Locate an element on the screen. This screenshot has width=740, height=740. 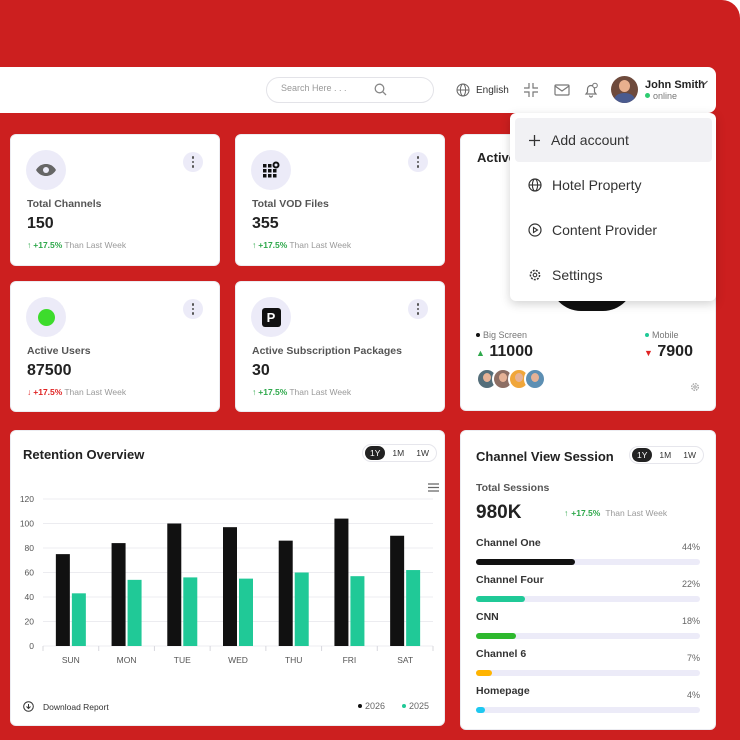
gear-icon is located at coordinates (535, 275).